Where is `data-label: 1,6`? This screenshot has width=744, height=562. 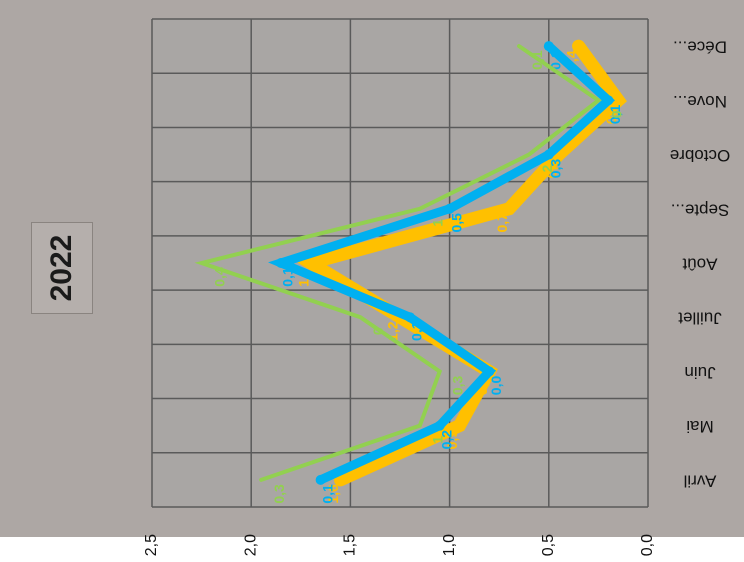
data-label: 1,6 is located at coordinates (333, 494).